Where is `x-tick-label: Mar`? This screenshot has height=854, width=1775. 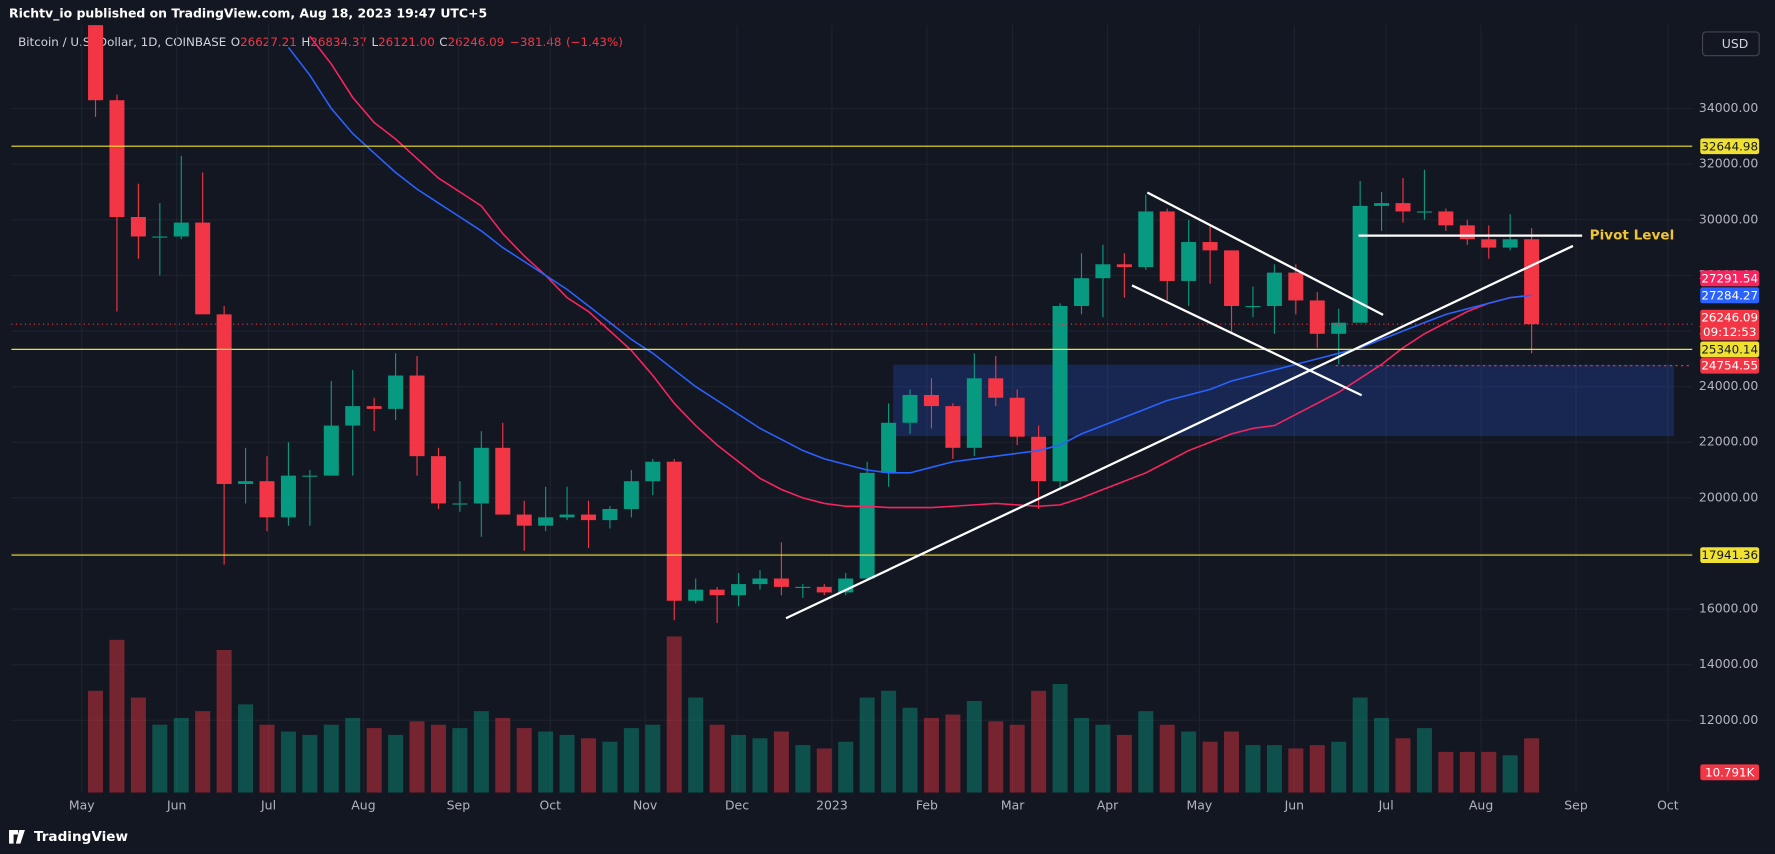
x-tick-label: Mar is located at coordinates (1013, 805).